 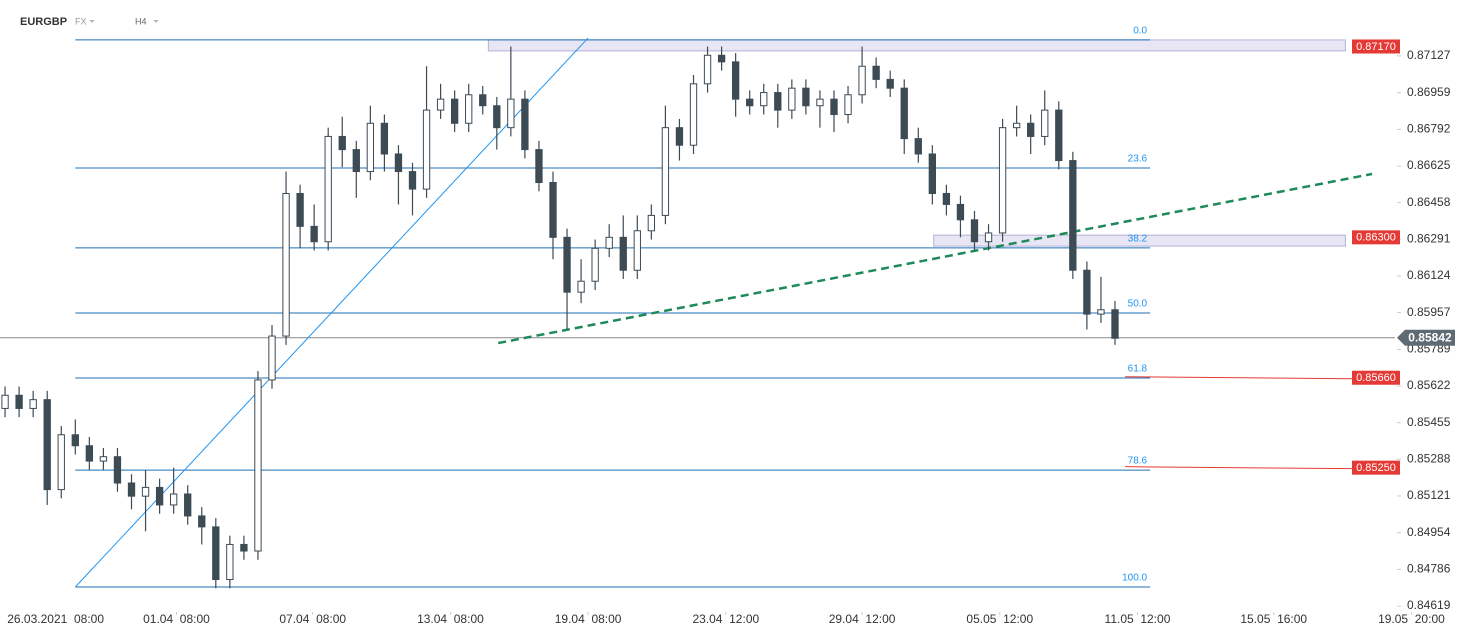 I want to click on y-tick-label: 0.85455, so click(x=1429, y=422).